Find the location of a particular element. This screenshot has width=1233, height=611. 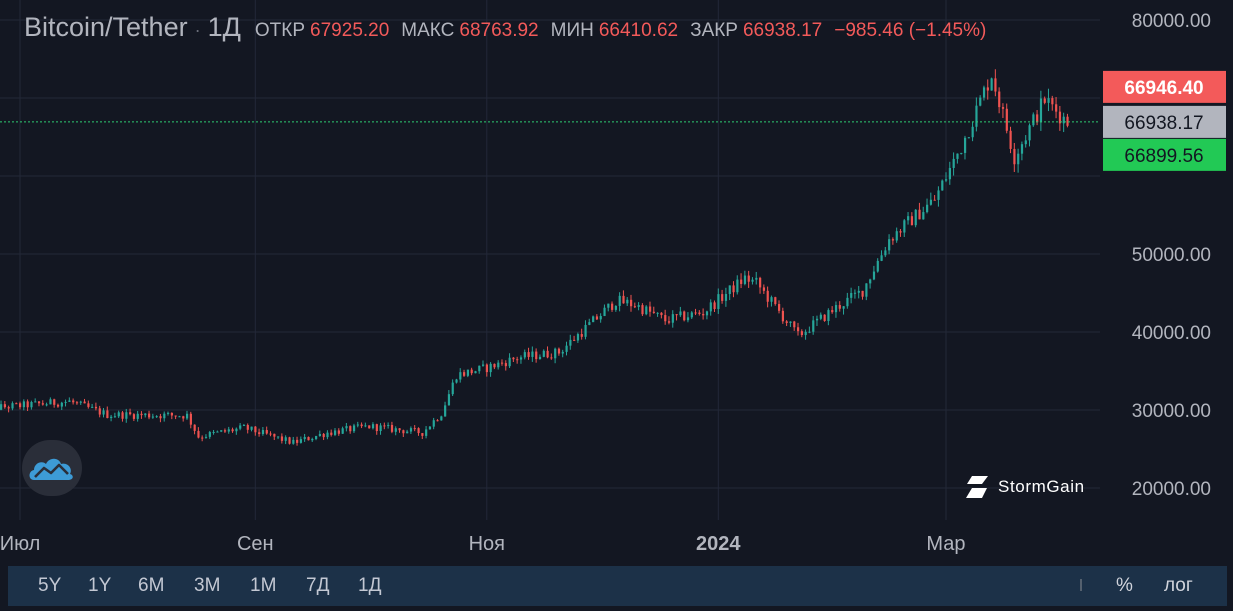

percent-scale-button: % is located at coordinates (1124, 585).